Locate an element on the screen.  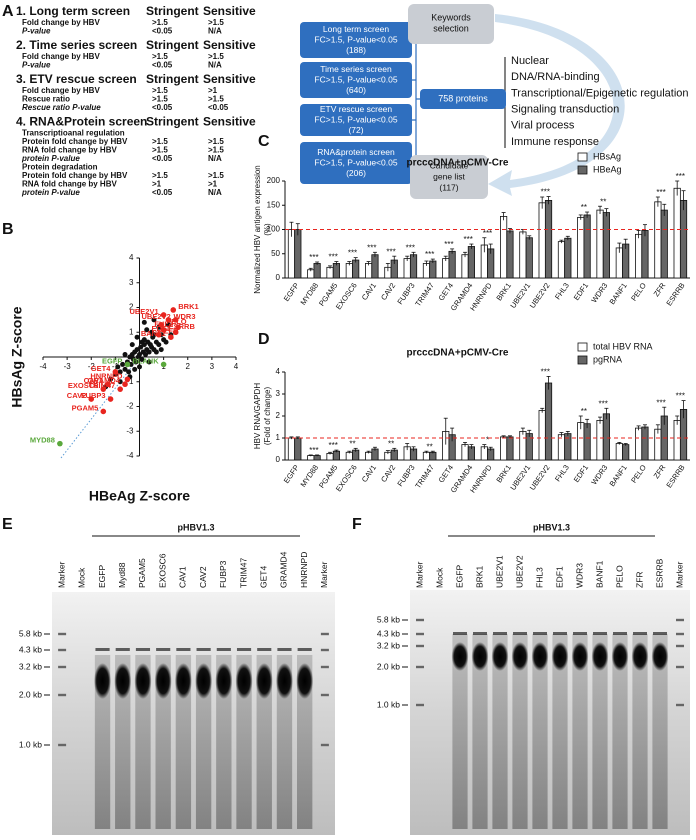
legend-swatch is located at coordinates (582, 170).